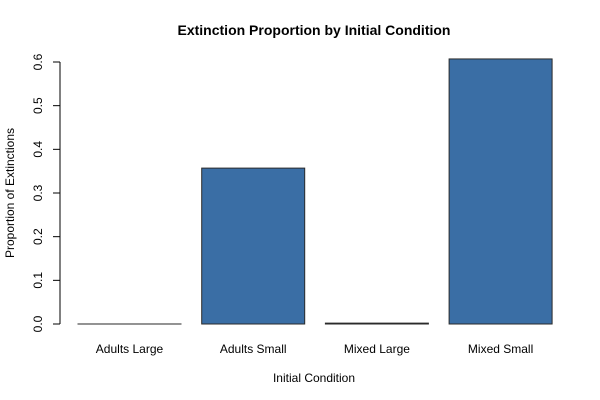  What do you see at coordinates (253, 349) in the screenshot?
I see `x-tick-label: Adults Small` at bounding box center [253, 349].